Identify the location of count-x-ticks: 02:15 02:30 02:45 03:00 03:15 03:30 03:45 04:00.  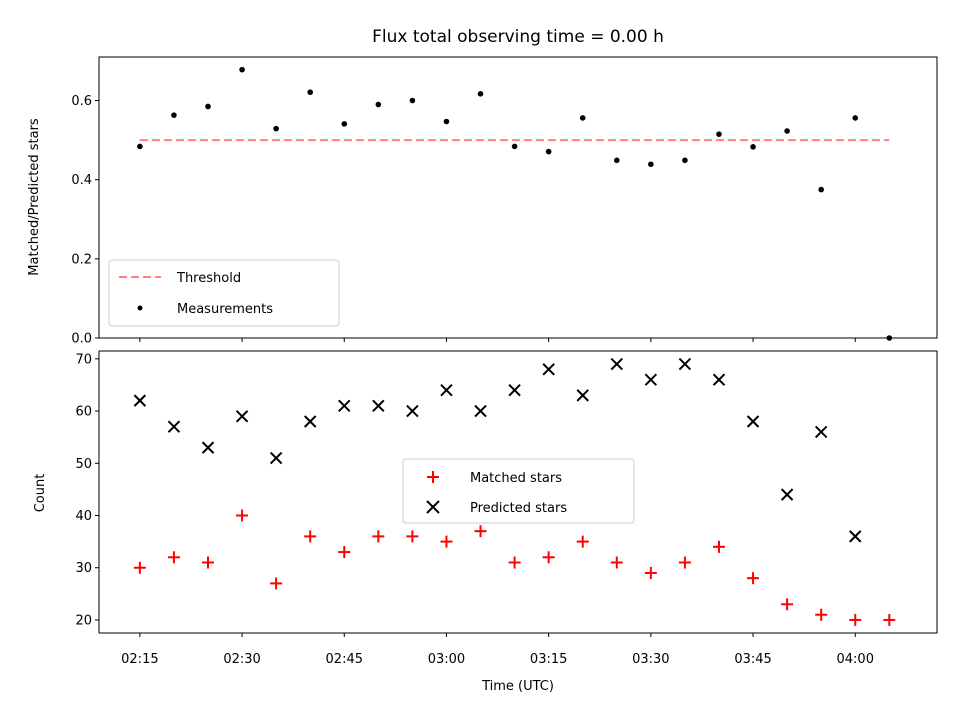
(497, 650).